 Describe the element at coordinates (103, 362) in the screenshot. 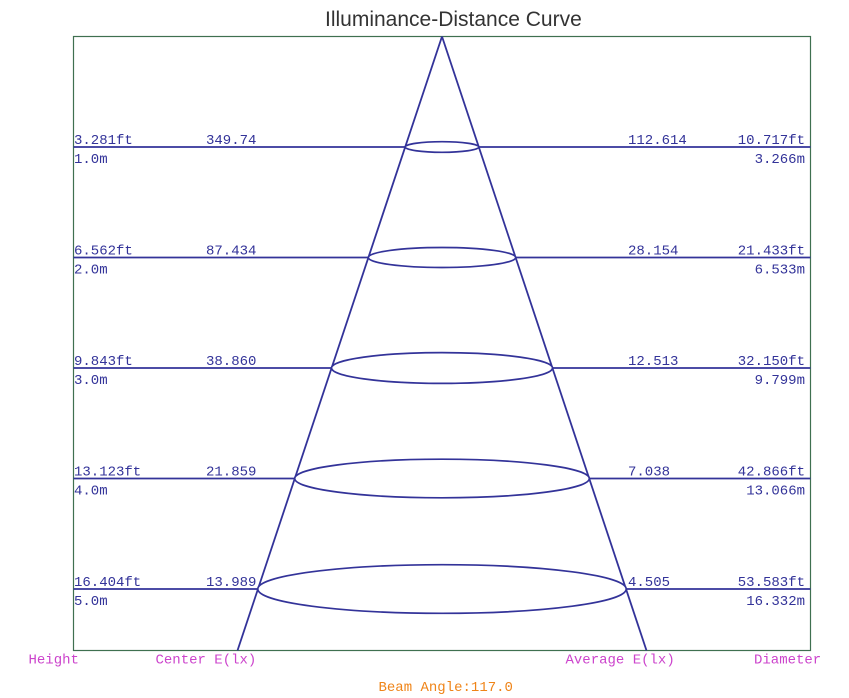

I see `svg-text: 9.843ft` at that location.